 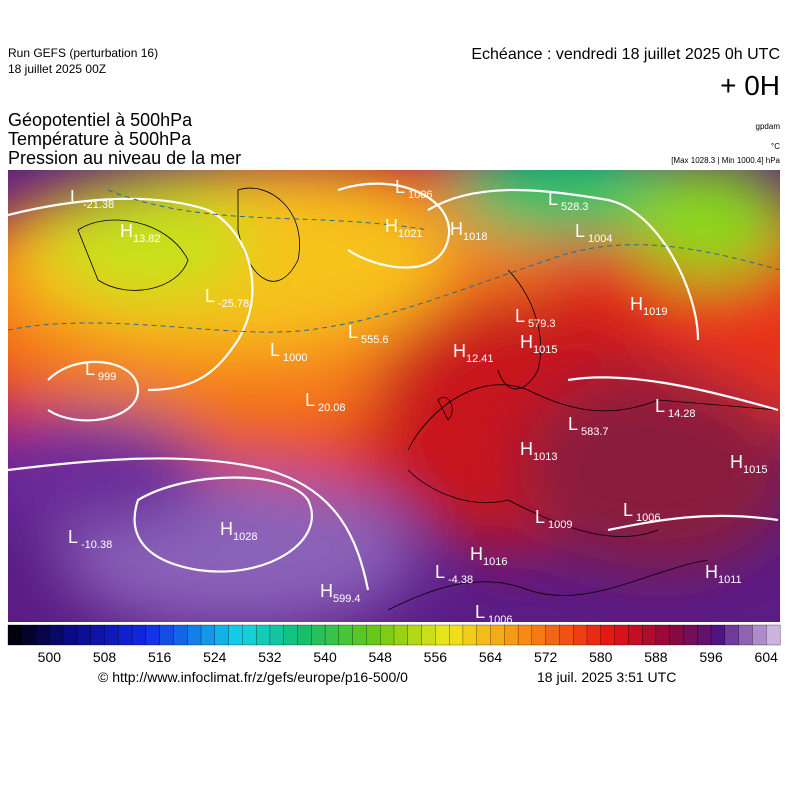 What do you see at coordinates (495, 562) in the screenshot?
I see `pressure-value: 1016` at bounding box center [495, 562].